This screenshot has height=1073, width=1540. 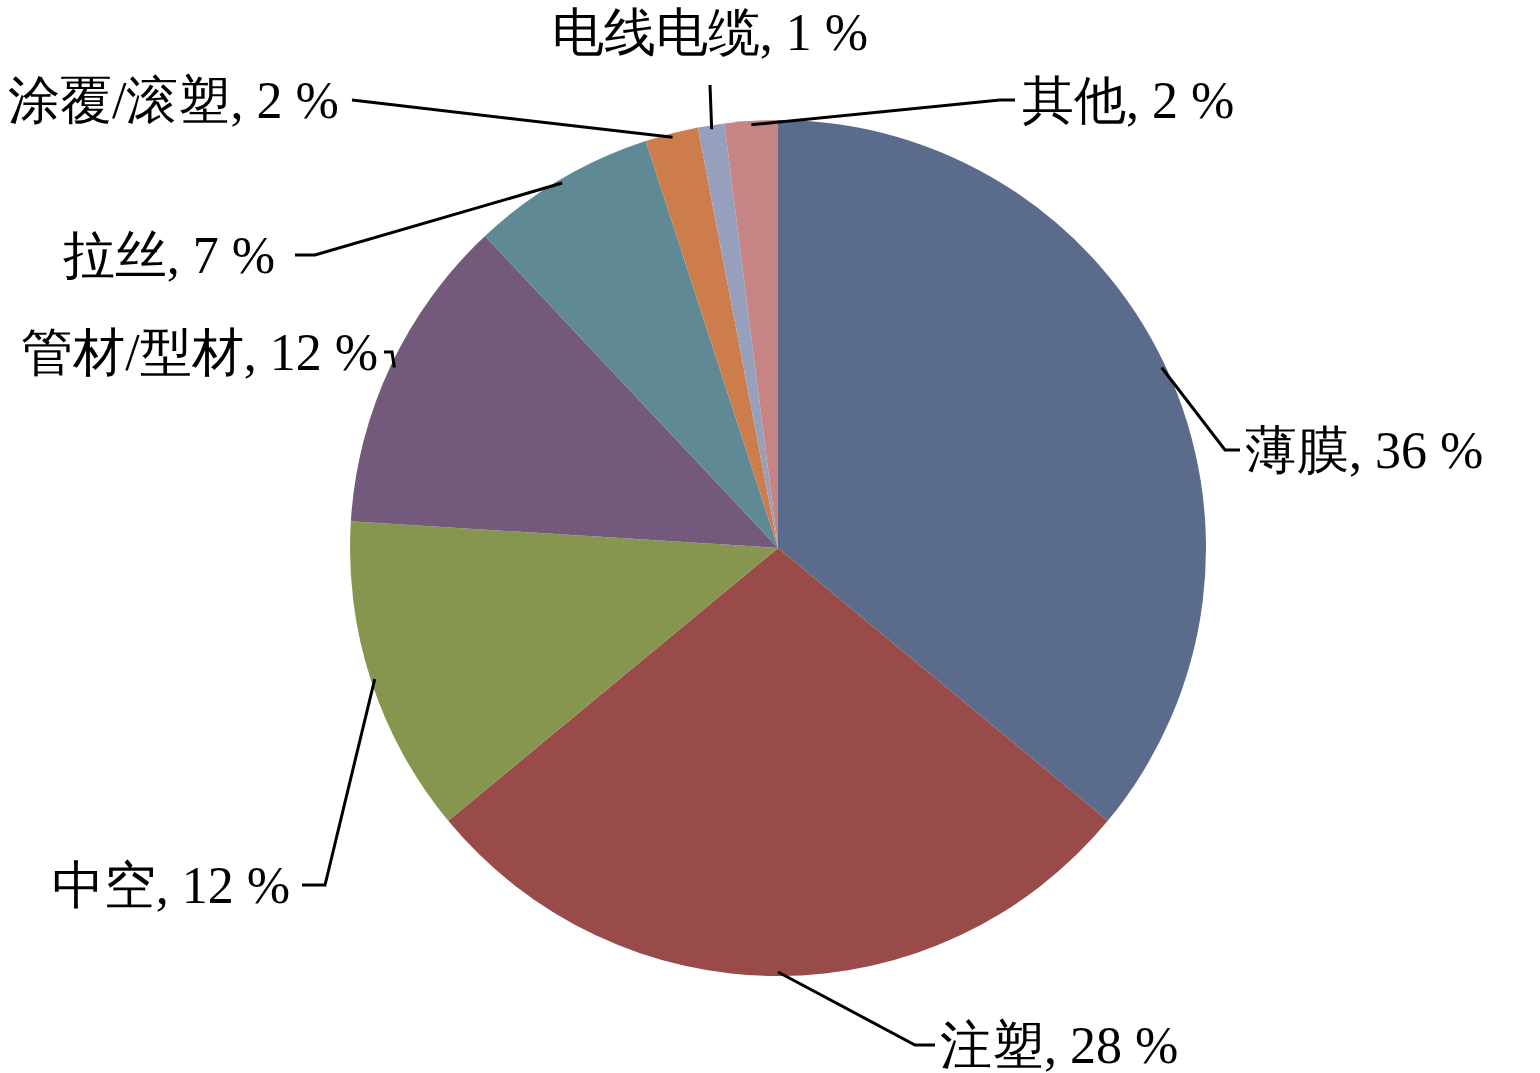 I want to click on slice-label: 中空, 12 %, so click(x=170, y=885).